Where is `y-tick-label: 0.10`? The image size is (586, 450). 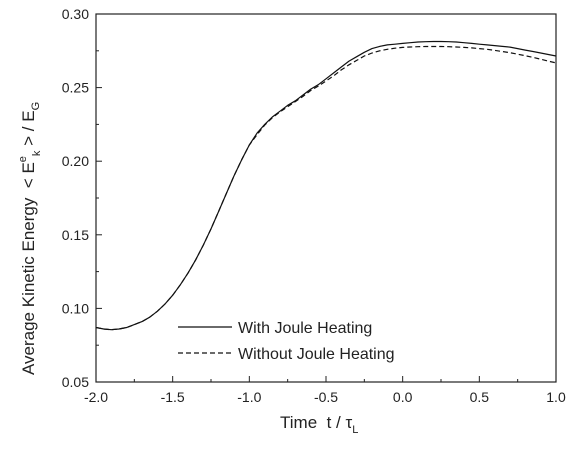 y-tick-label: 0.10 is located at coordinates (75, 308).